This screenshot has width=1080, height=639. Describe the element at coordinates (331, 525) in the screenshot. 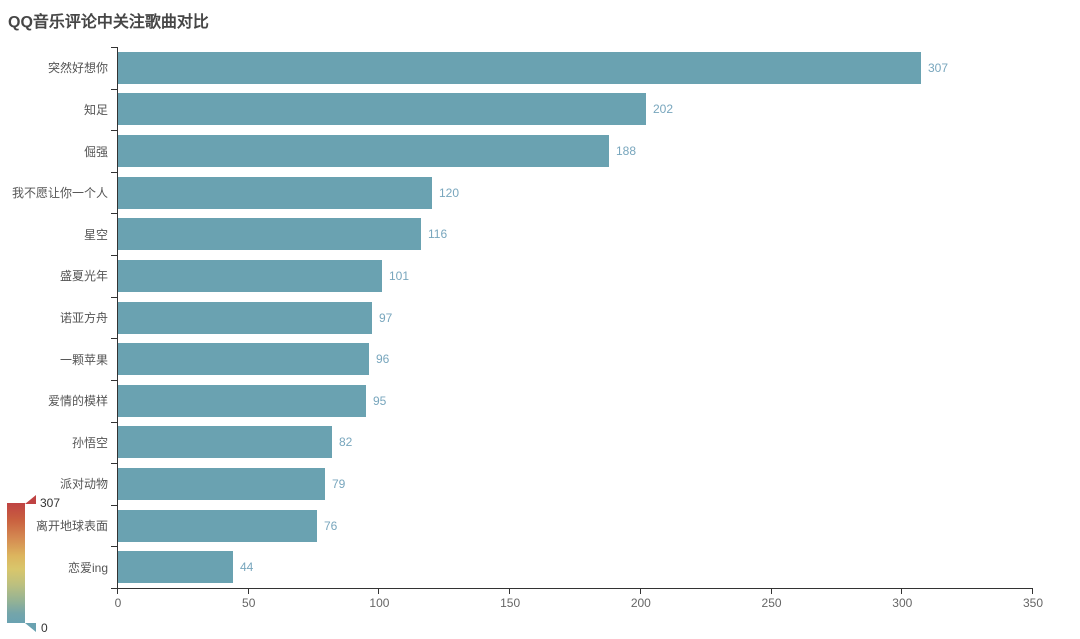

I see `bar-value-label: 76` at that location.